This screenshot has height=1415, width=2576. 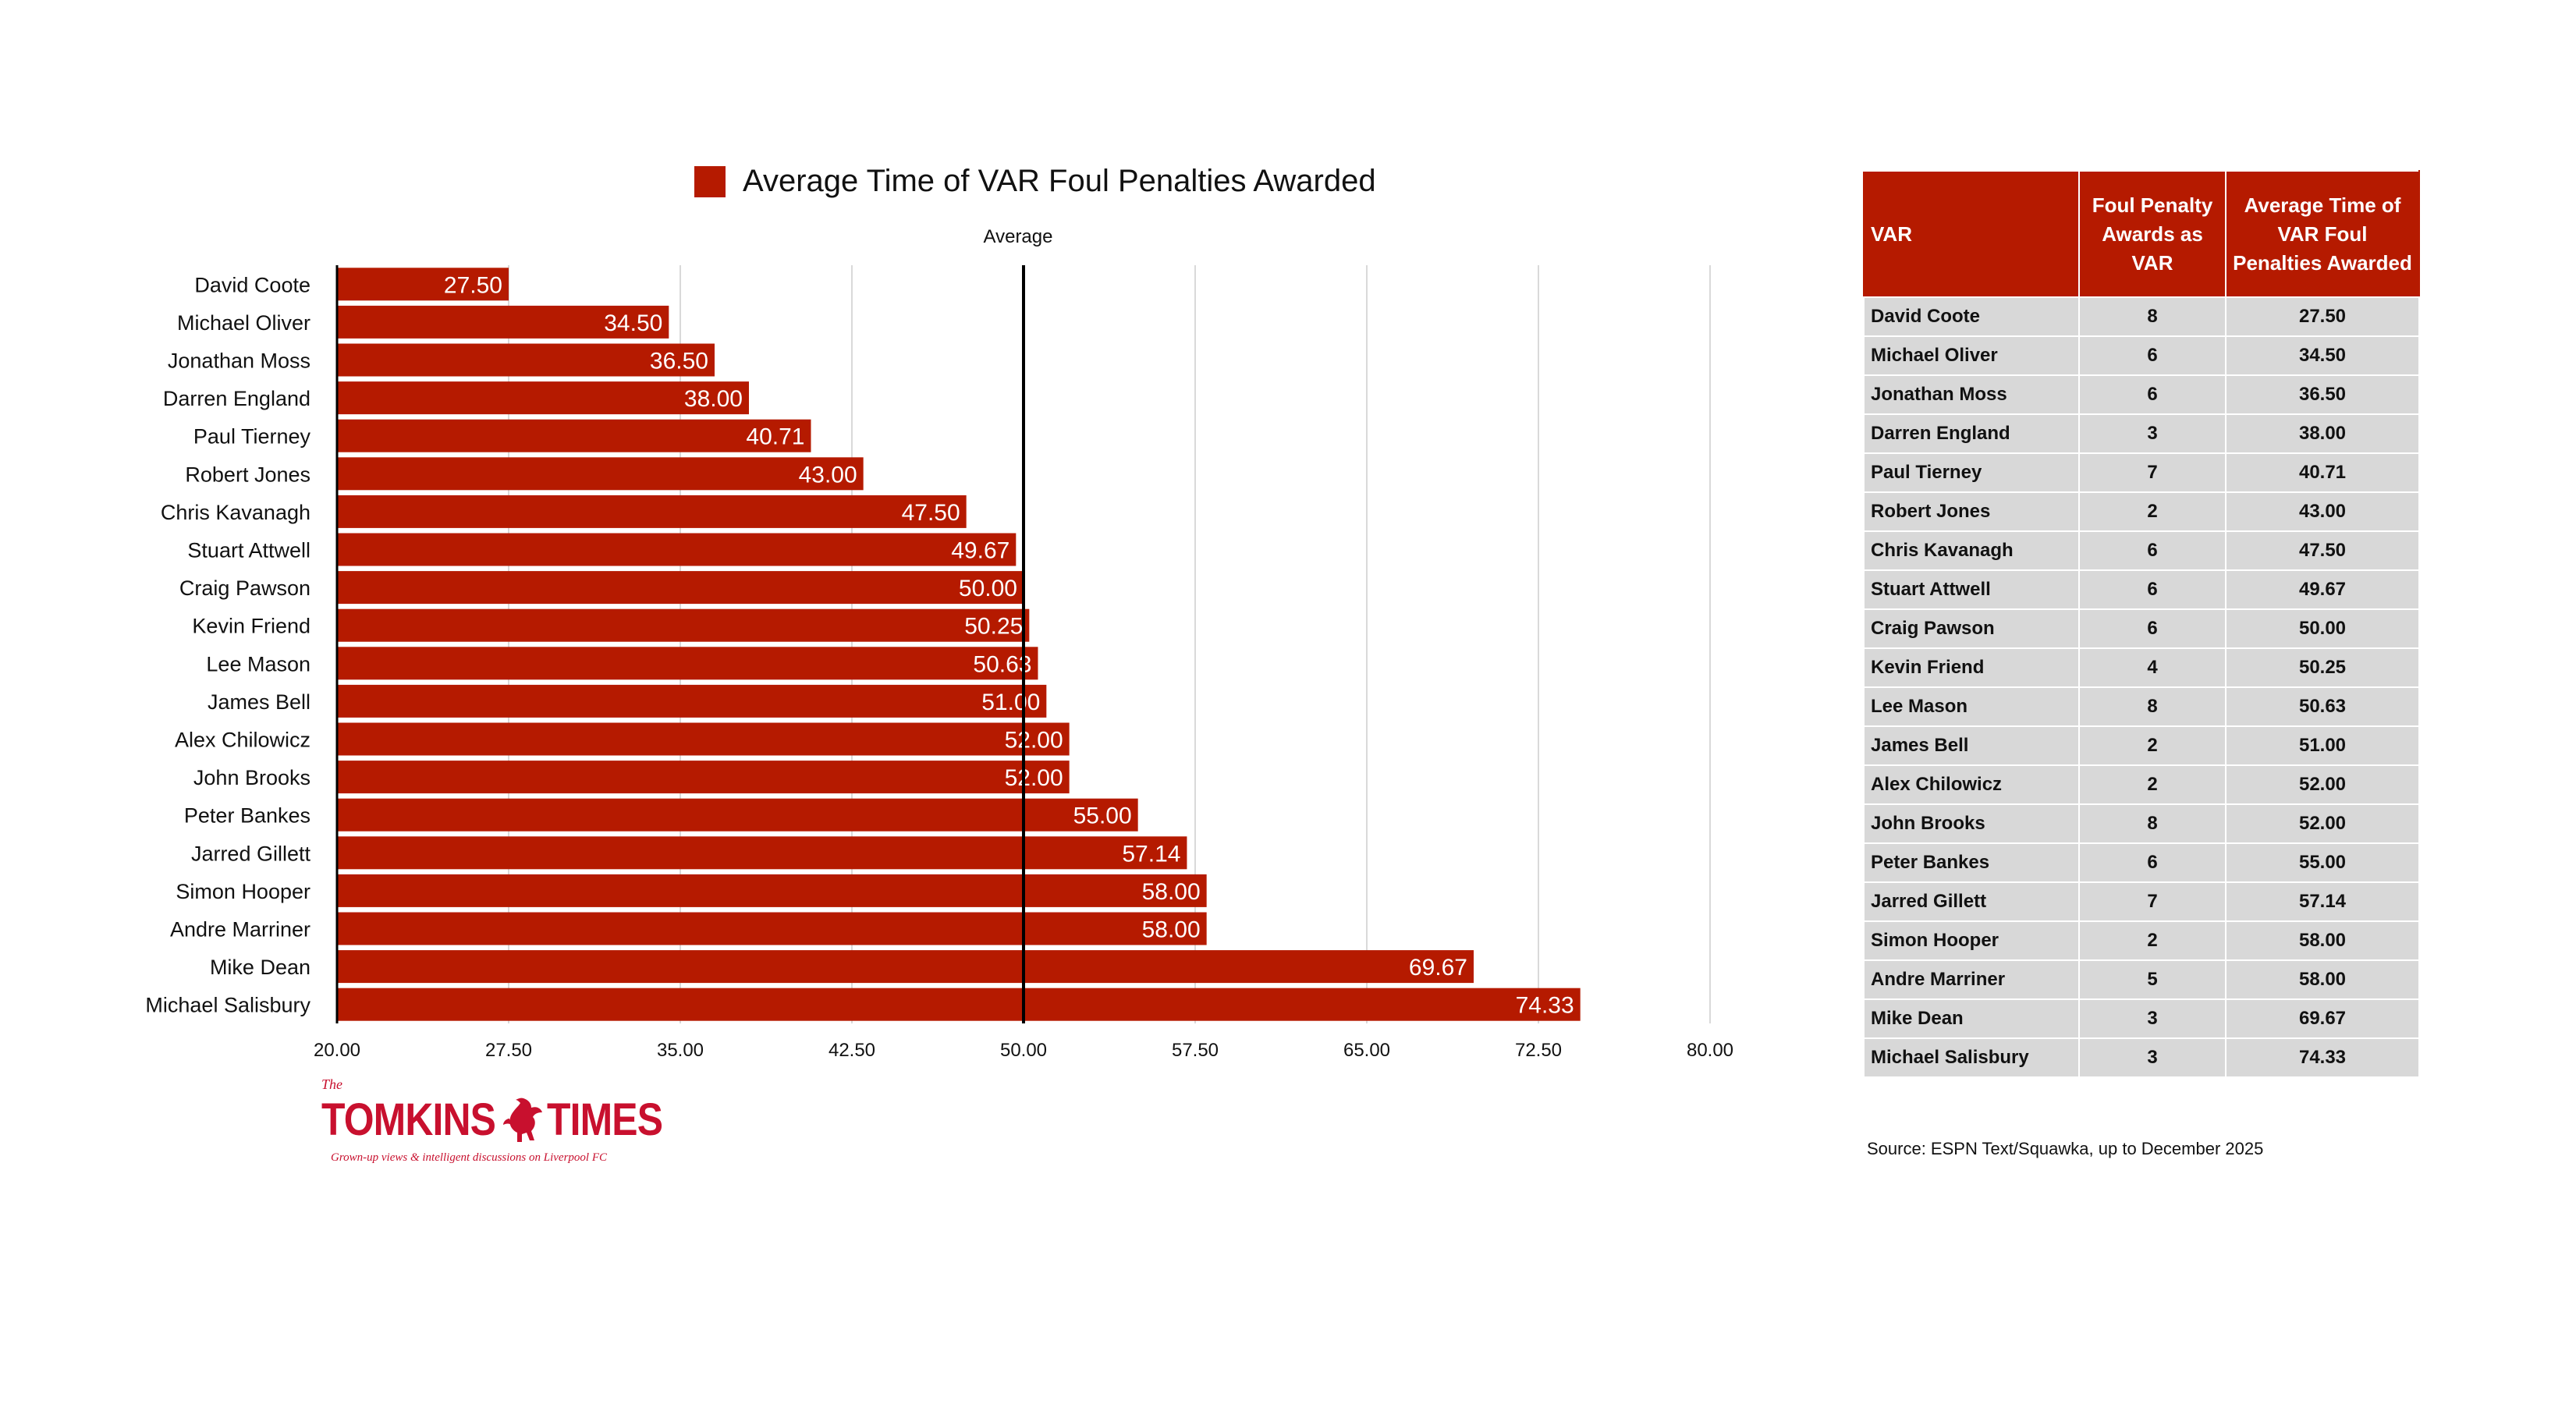 What do you see at coordinates (2322, 316) in the screenshot?
I see `table-cell-average-time: 27.50` at bounding box center [2322, 316].